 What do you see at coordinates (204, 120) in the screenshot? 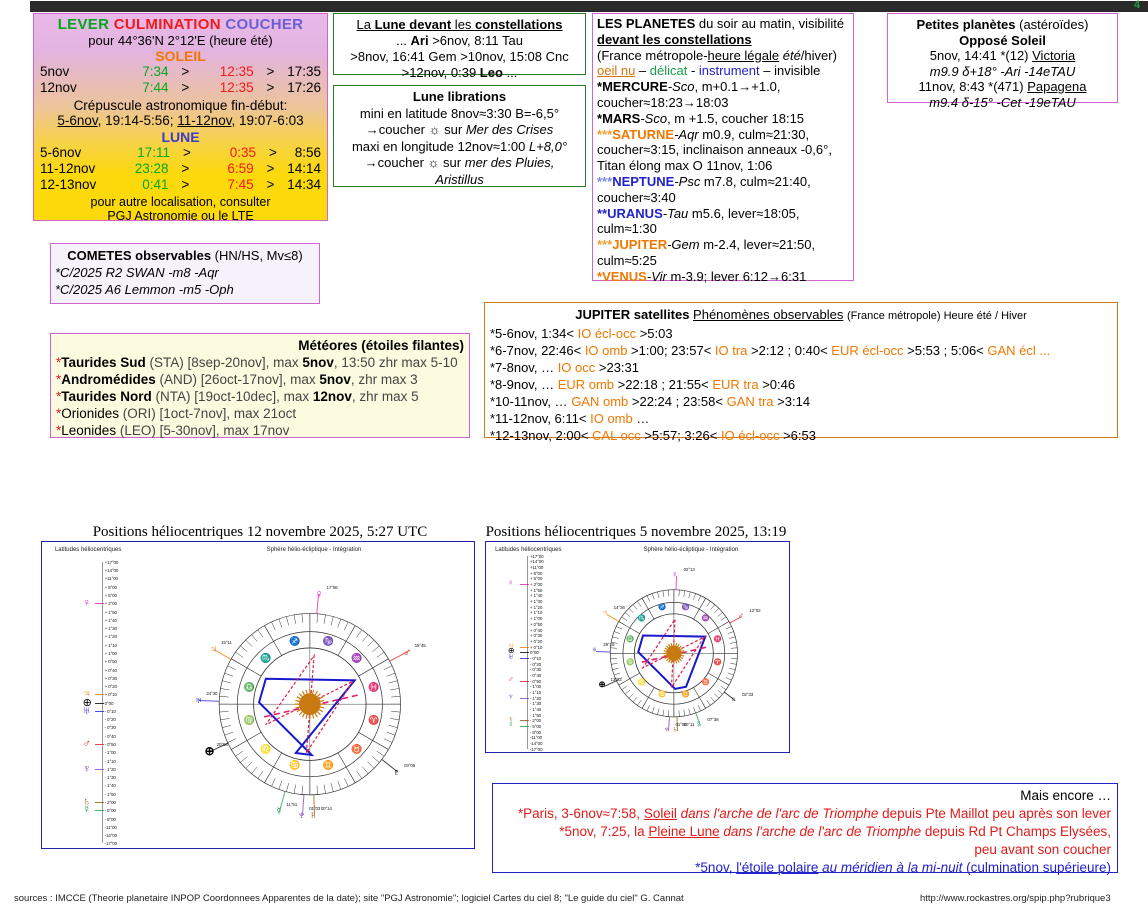
I see `crepuscule-date-b: 11-12nov` at bounding box center [204, 120].